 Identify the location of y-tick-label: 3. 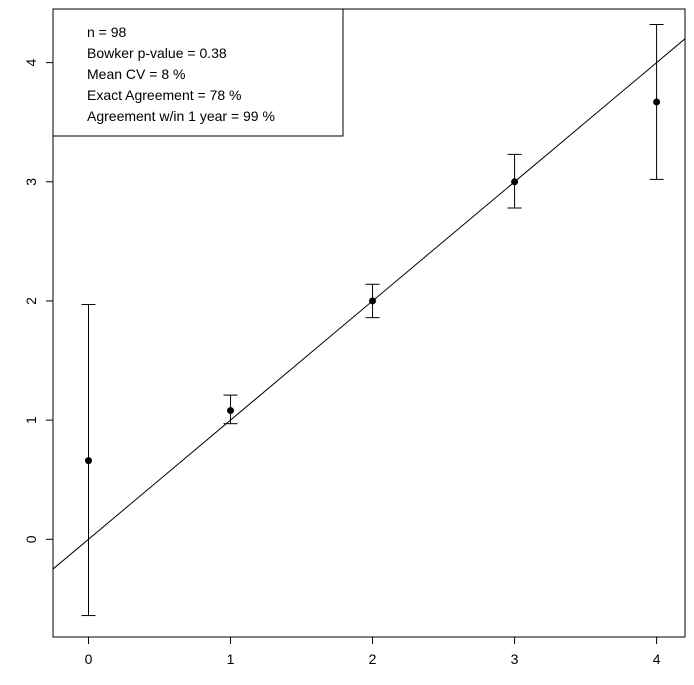
(31, 182).